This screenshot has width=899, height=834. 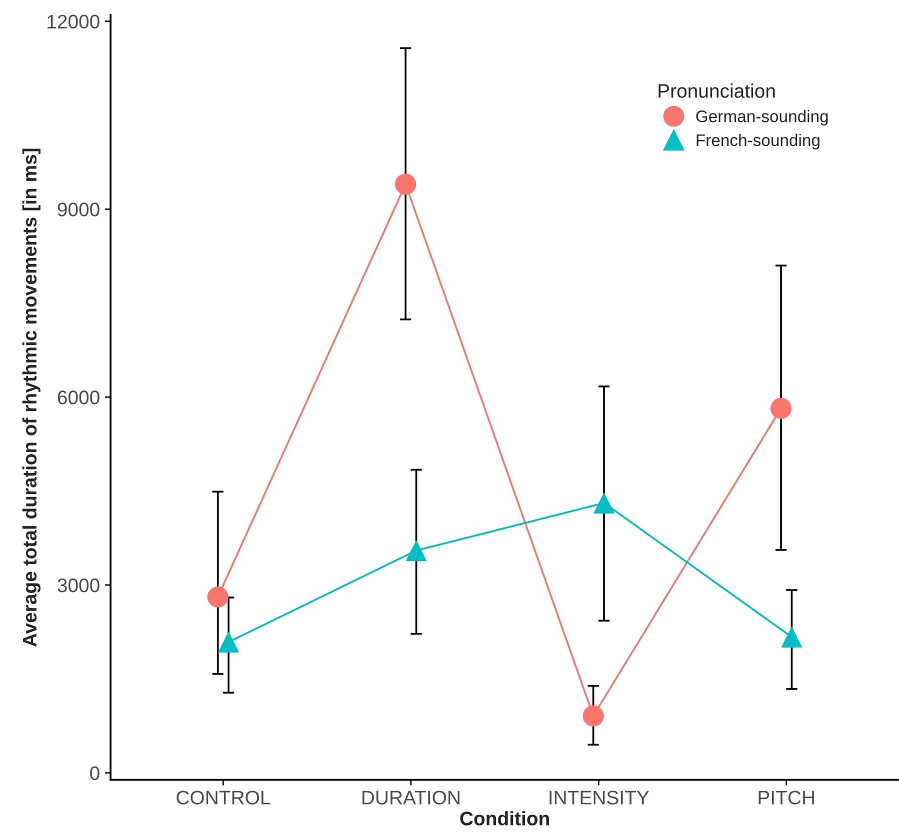 I want to click on x-tick-label: INTENSITY, so click(x=599, y=797).